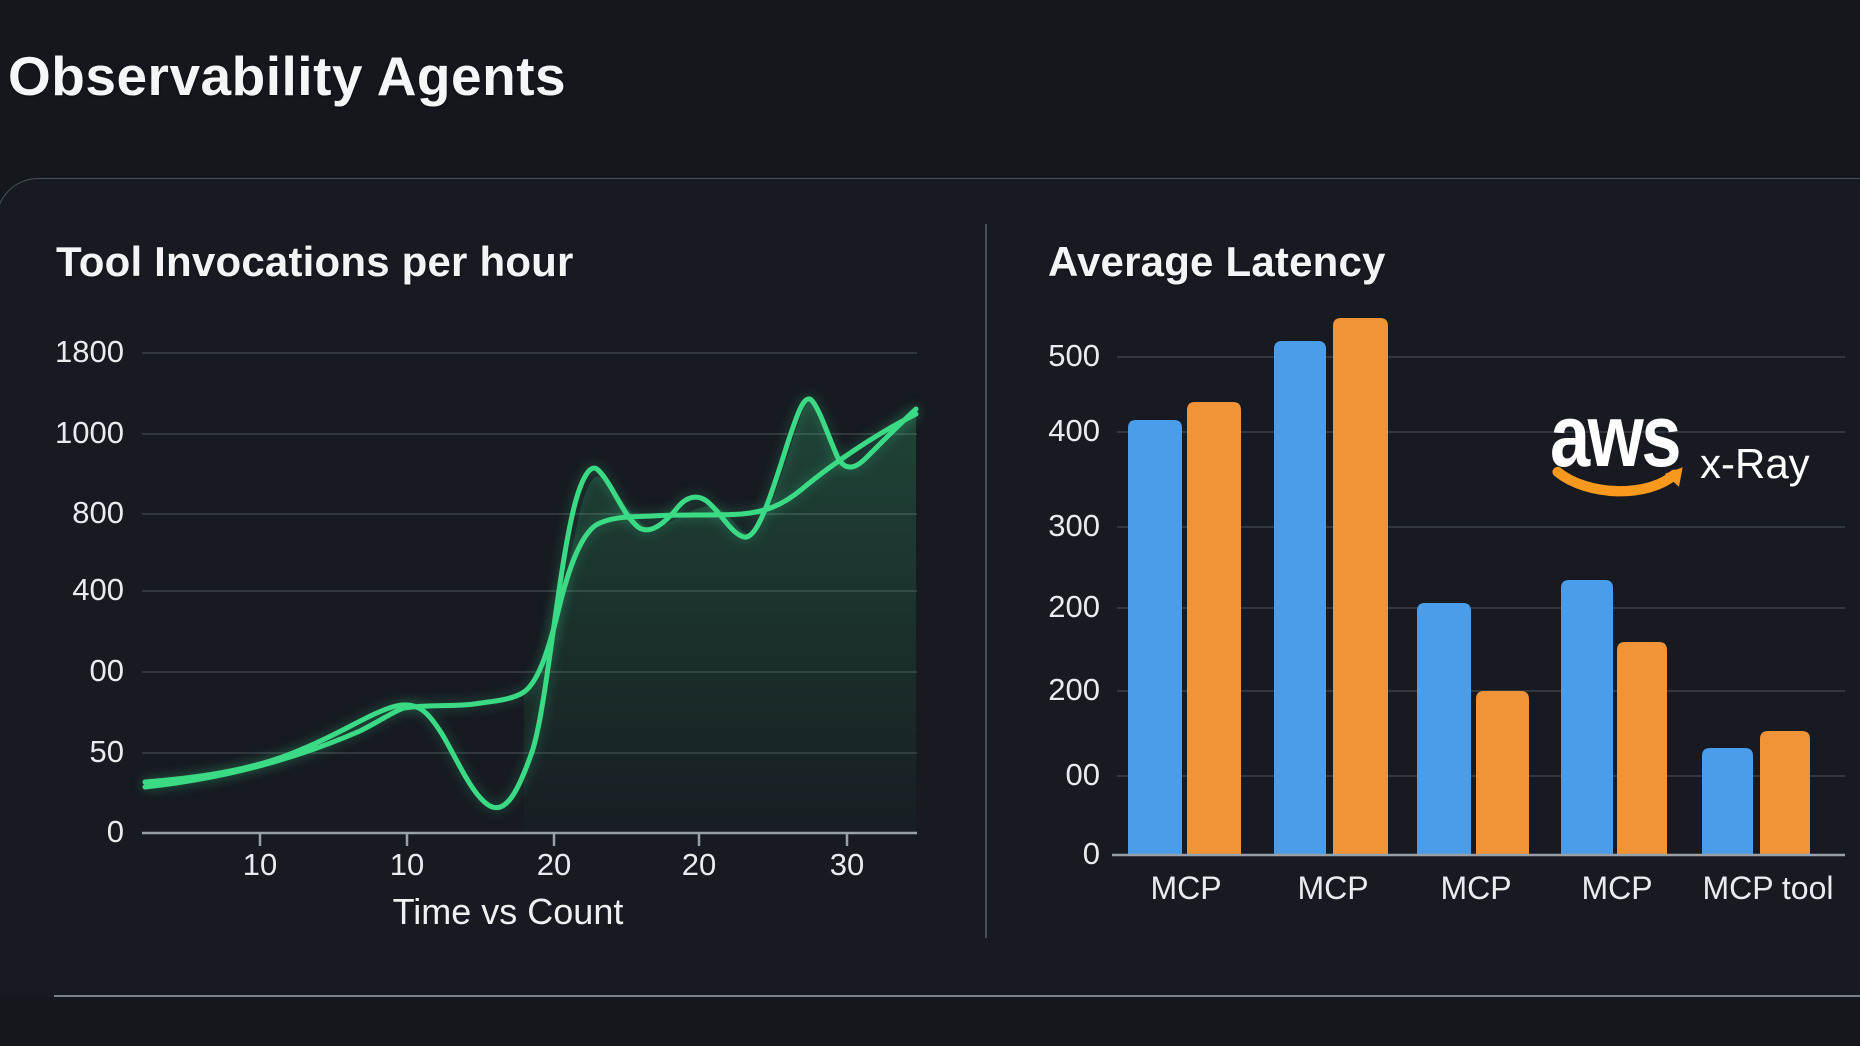 This screenshot has width=1860, height=1046. I want to click on panel-divider, so click(986, 581).